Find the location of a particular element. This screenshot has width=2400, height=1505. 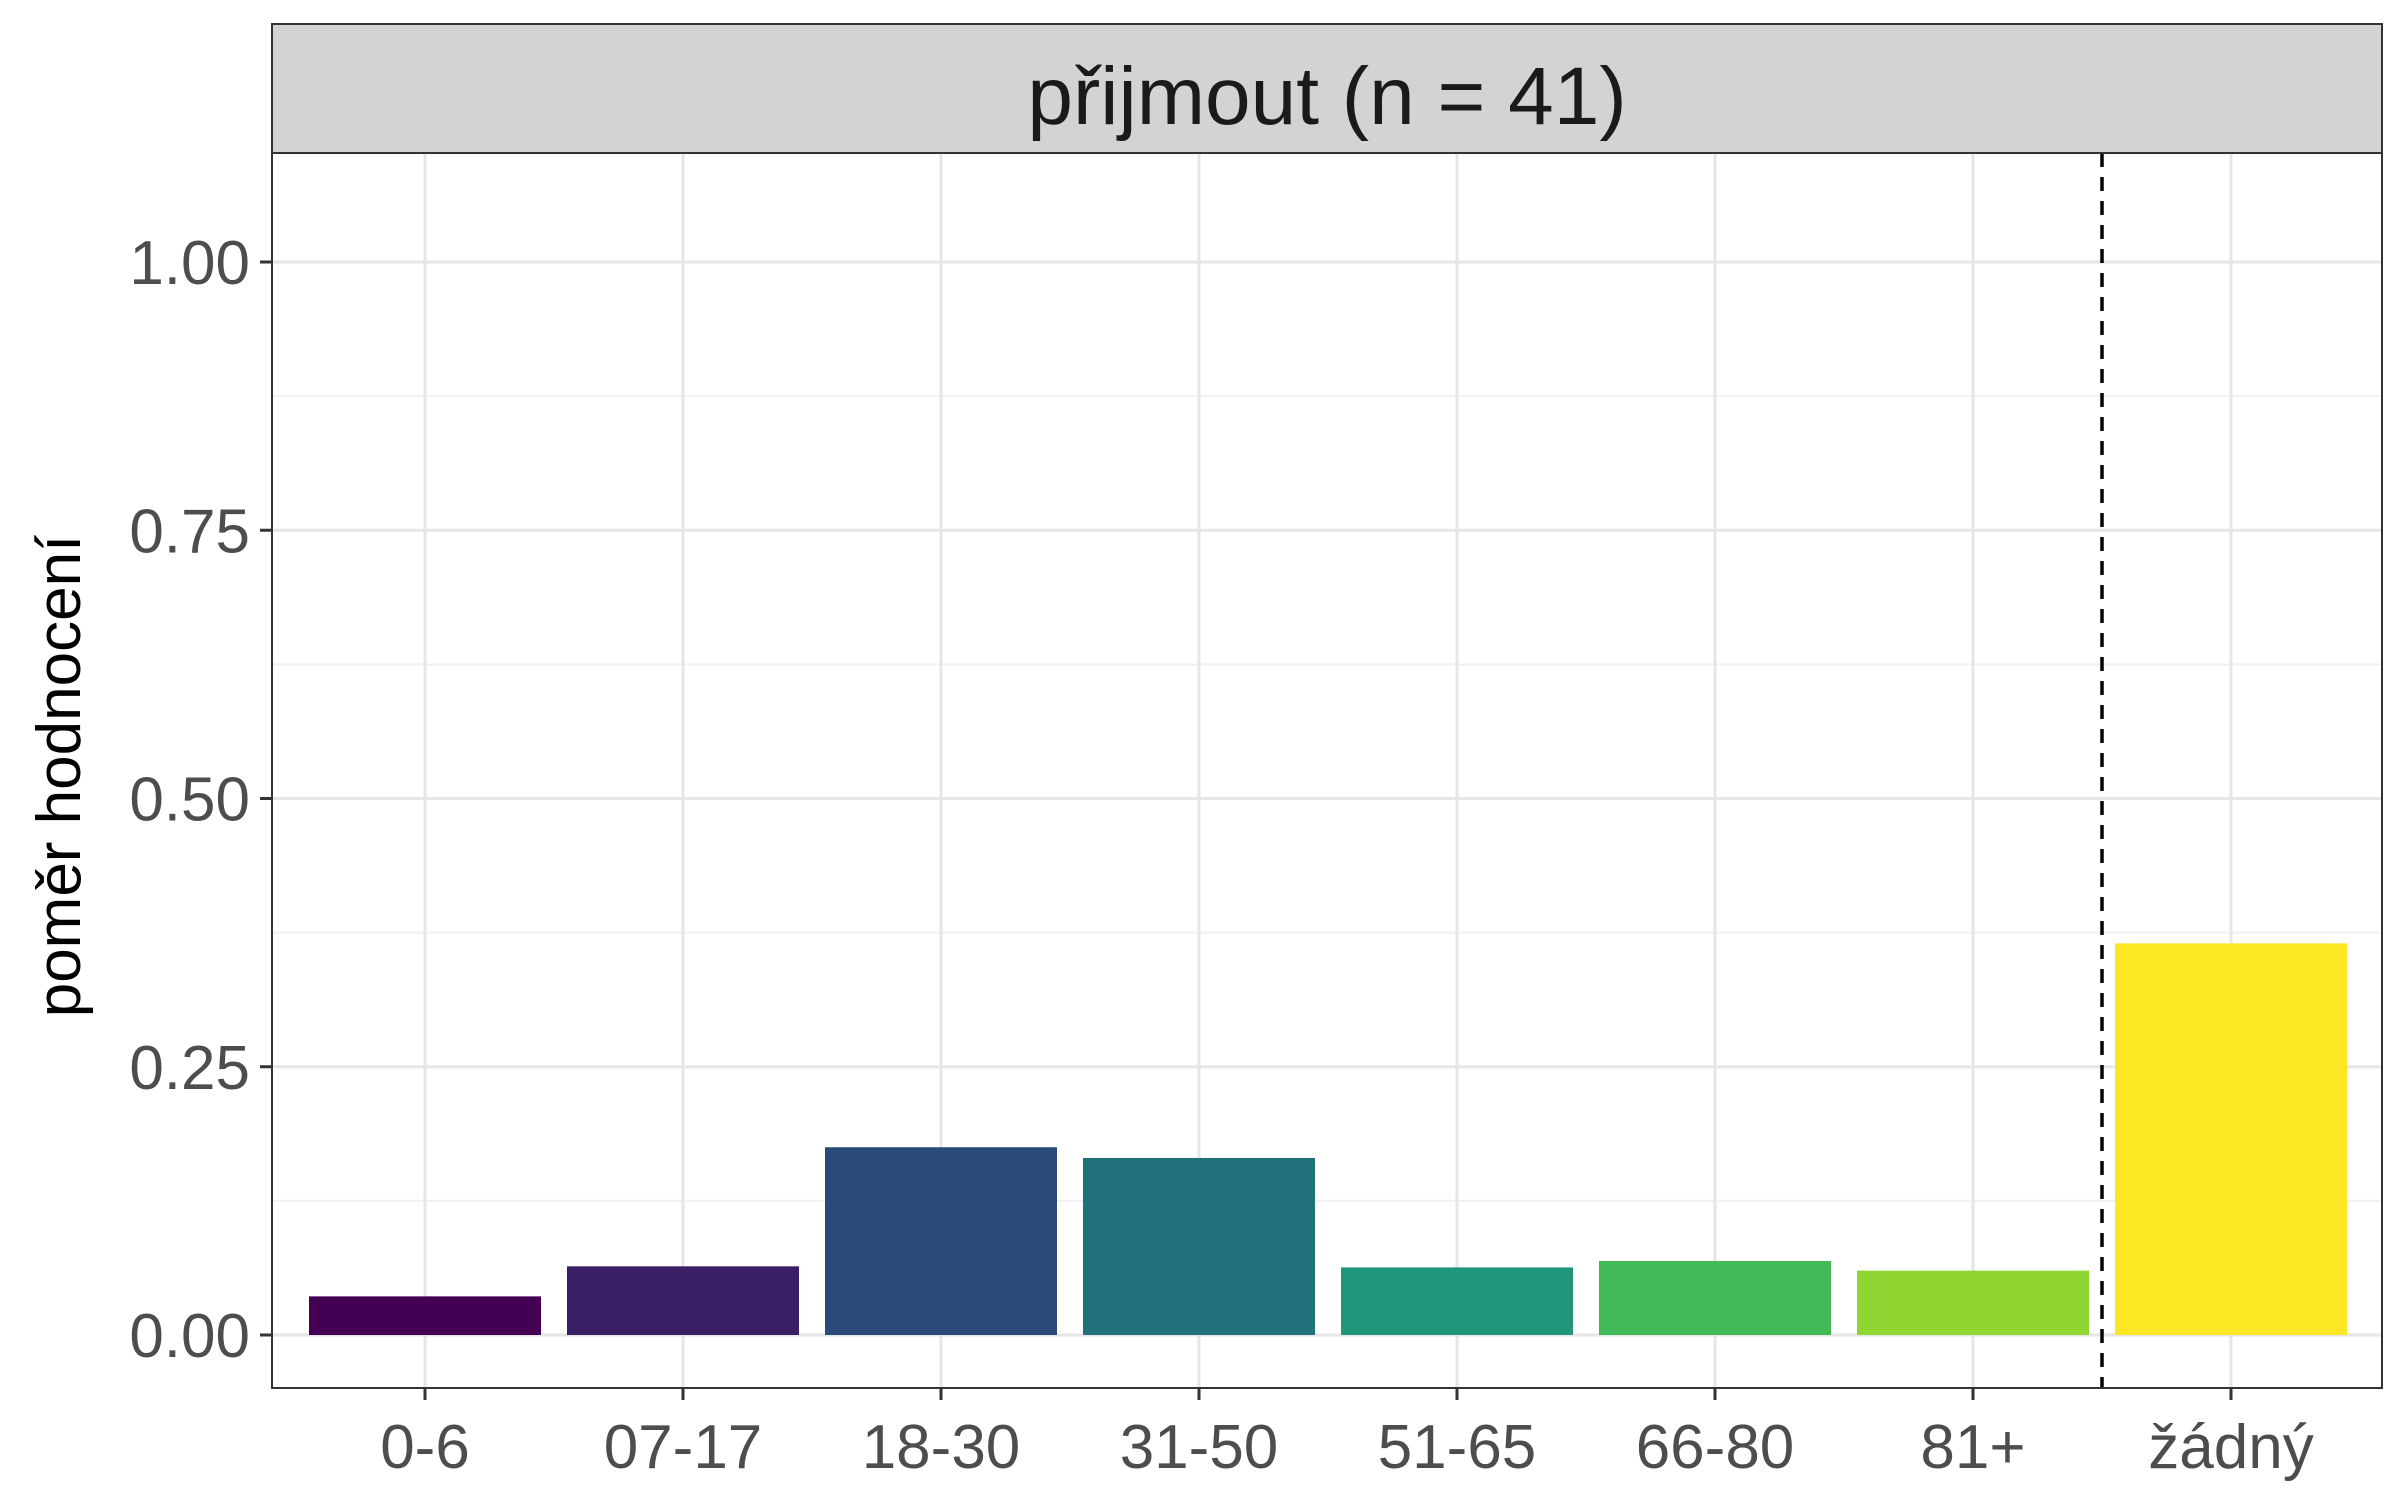

y-tick-label: 0.00 is located at coordinates (189, 1336).